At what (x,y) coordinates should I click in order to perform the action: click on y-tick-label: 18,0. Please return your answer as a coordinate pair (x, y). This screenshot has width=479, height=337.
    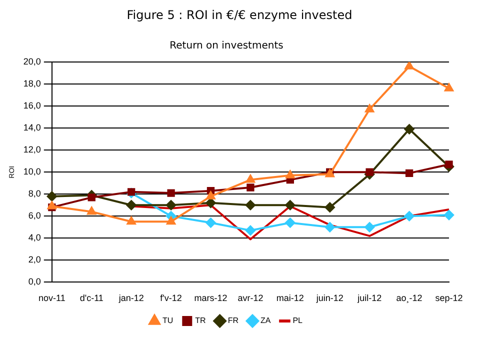
    Looking at the image, I should click on (32, 83).